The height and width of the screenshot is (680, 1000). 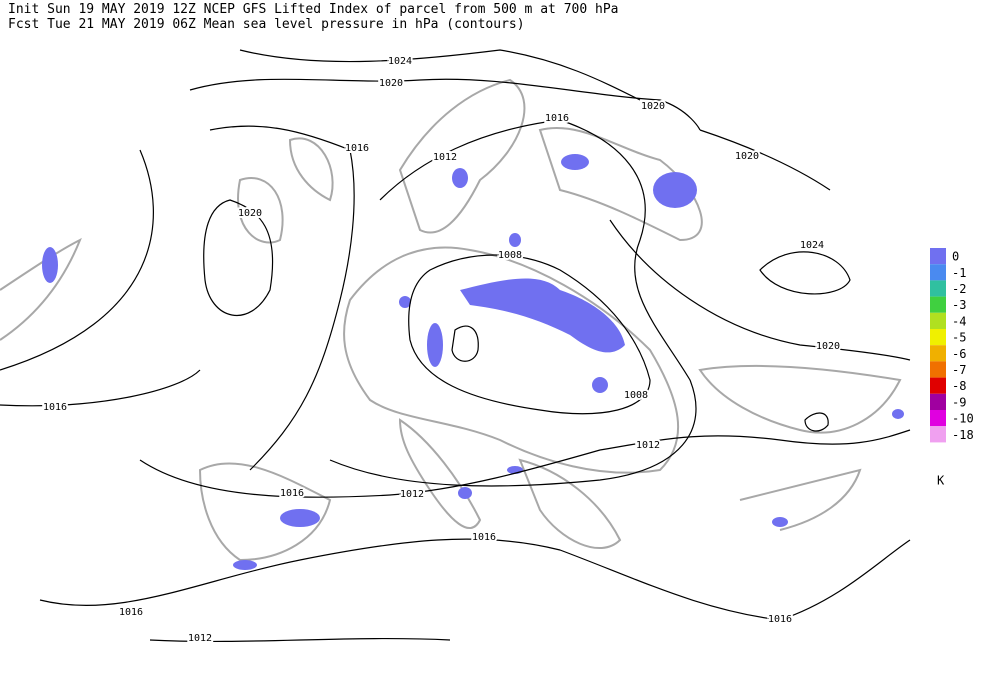 I want to click on legend-label: 0, so click(x=955, y=257).